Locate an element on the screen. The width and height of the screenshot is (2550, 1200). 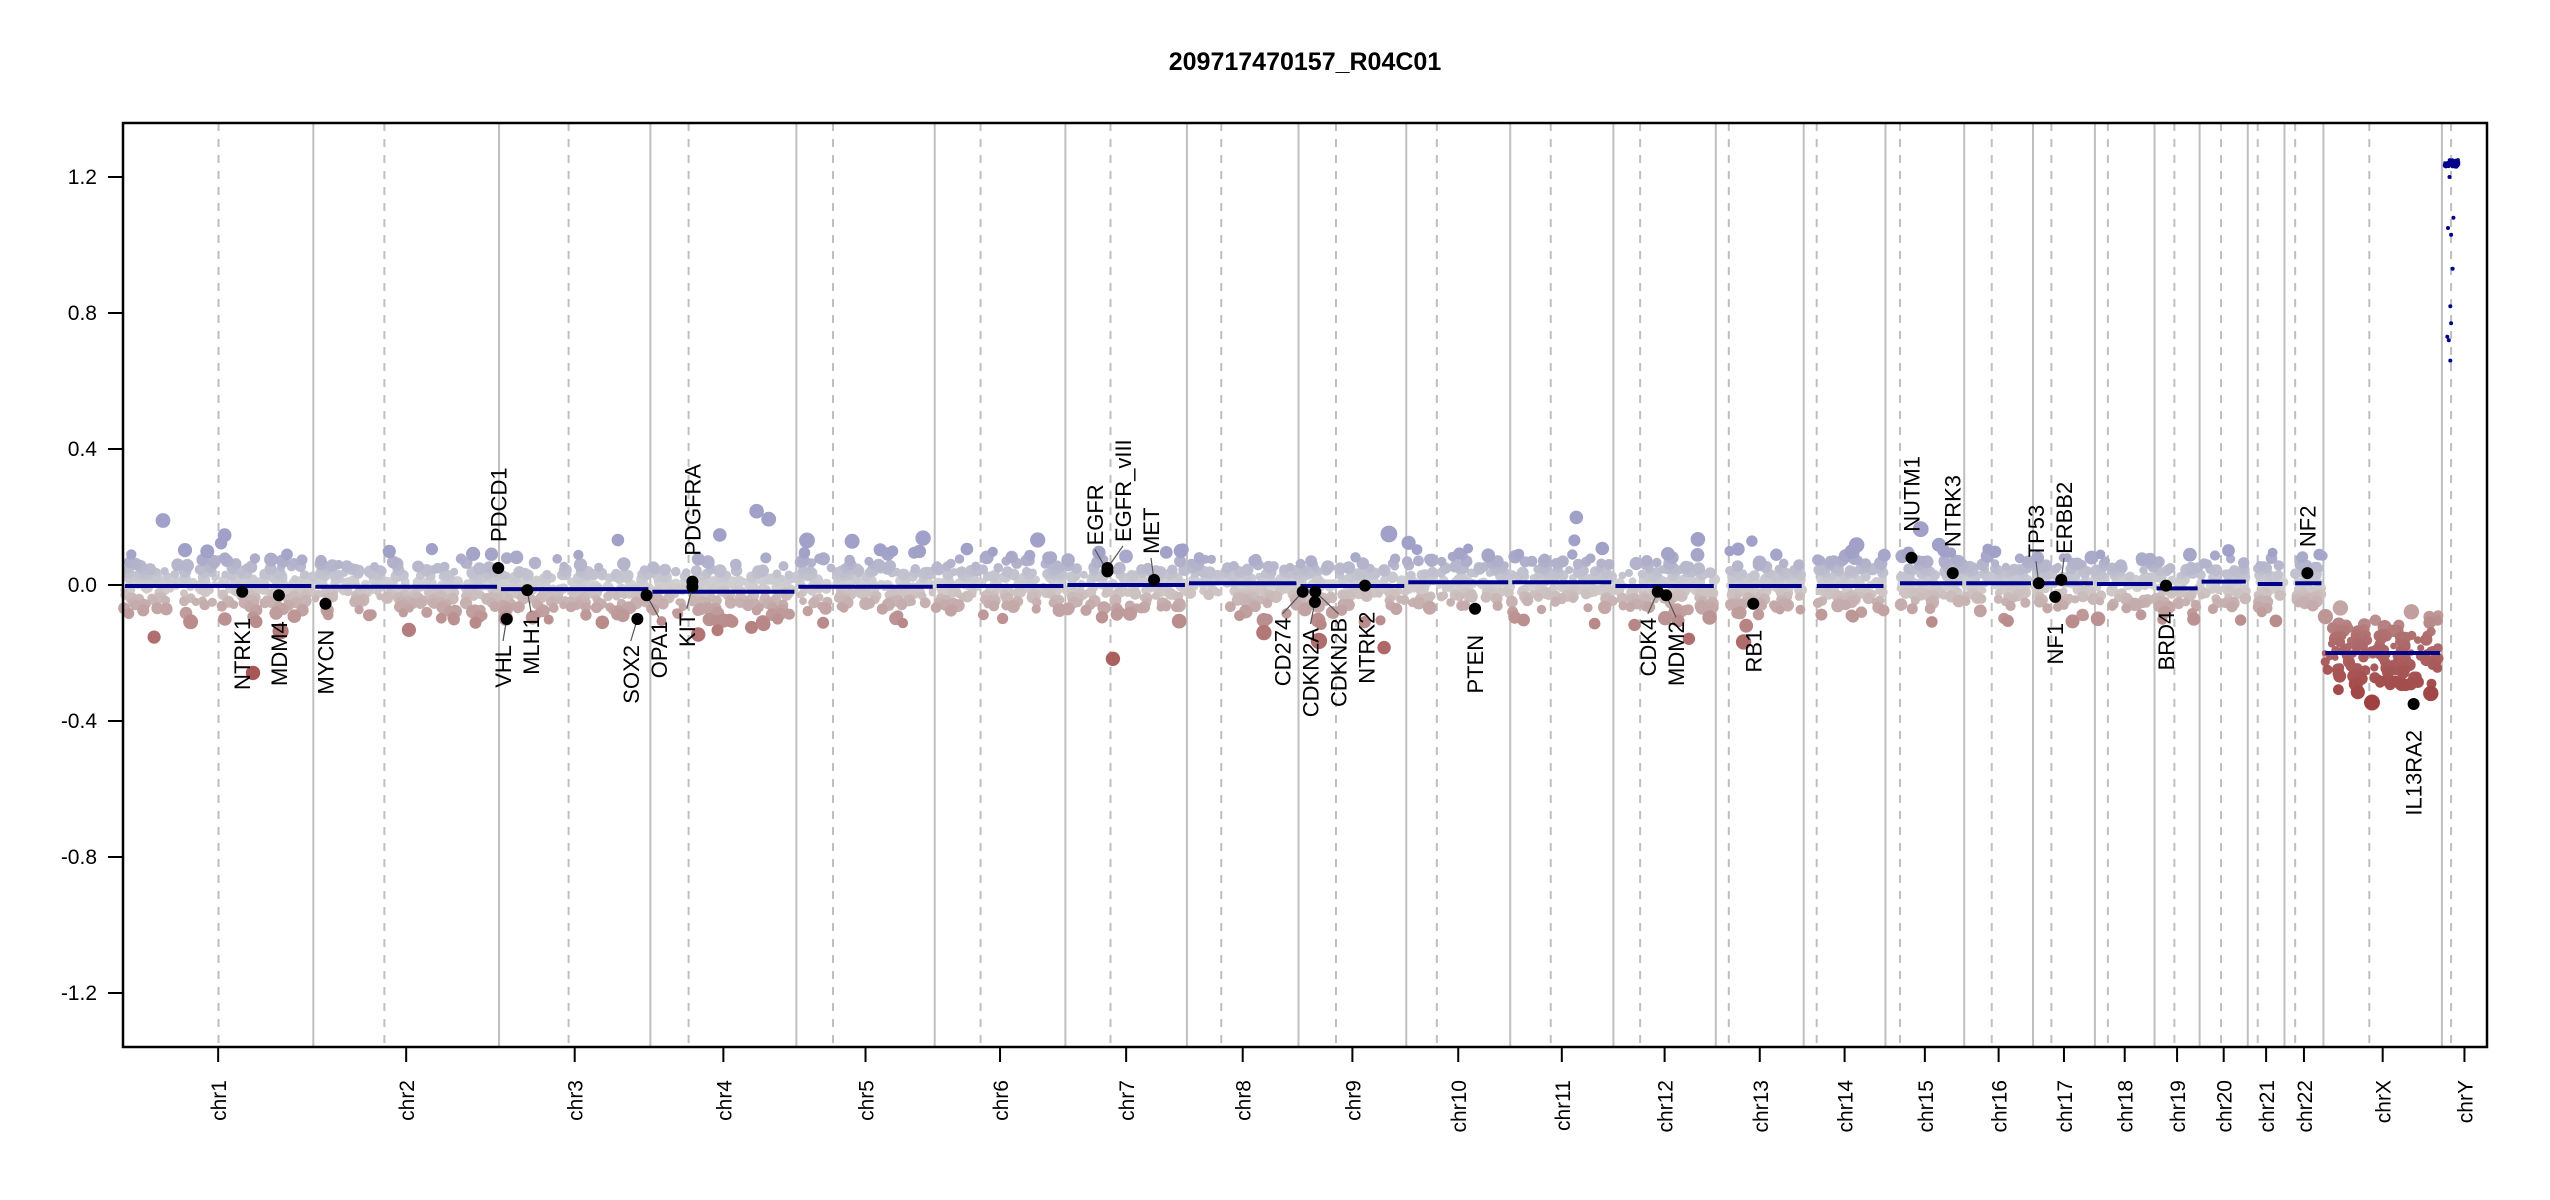
gene-label: SOX2 is located at coordinates (631, 674).